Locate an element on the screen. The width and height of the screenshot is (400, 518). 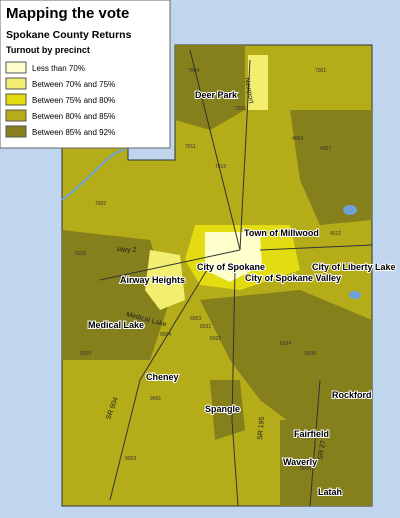
place-label: City of Spokane is located at coordinates (231, 267).